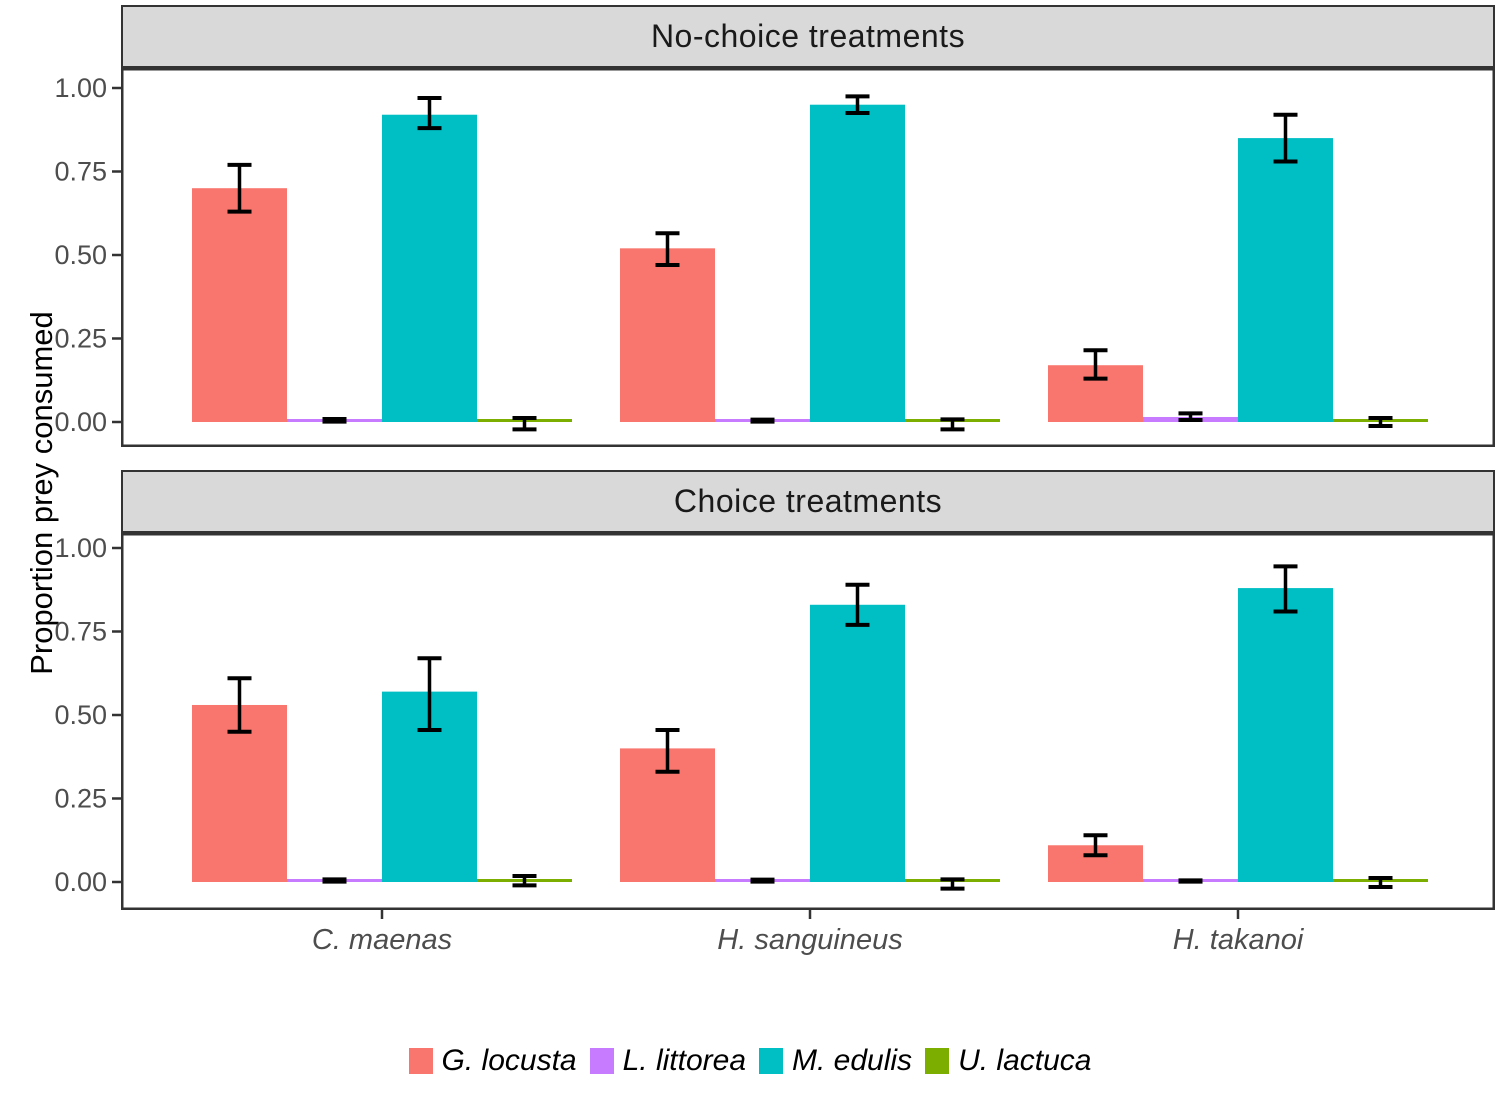 Image resolution: width=1500 pixels, height=1096 pixels. What do you see at coordinates (509, 1060) in the screenshot?
I see `legend-label-g-locusta: G. locusta` at bounding box center [509, 1060].